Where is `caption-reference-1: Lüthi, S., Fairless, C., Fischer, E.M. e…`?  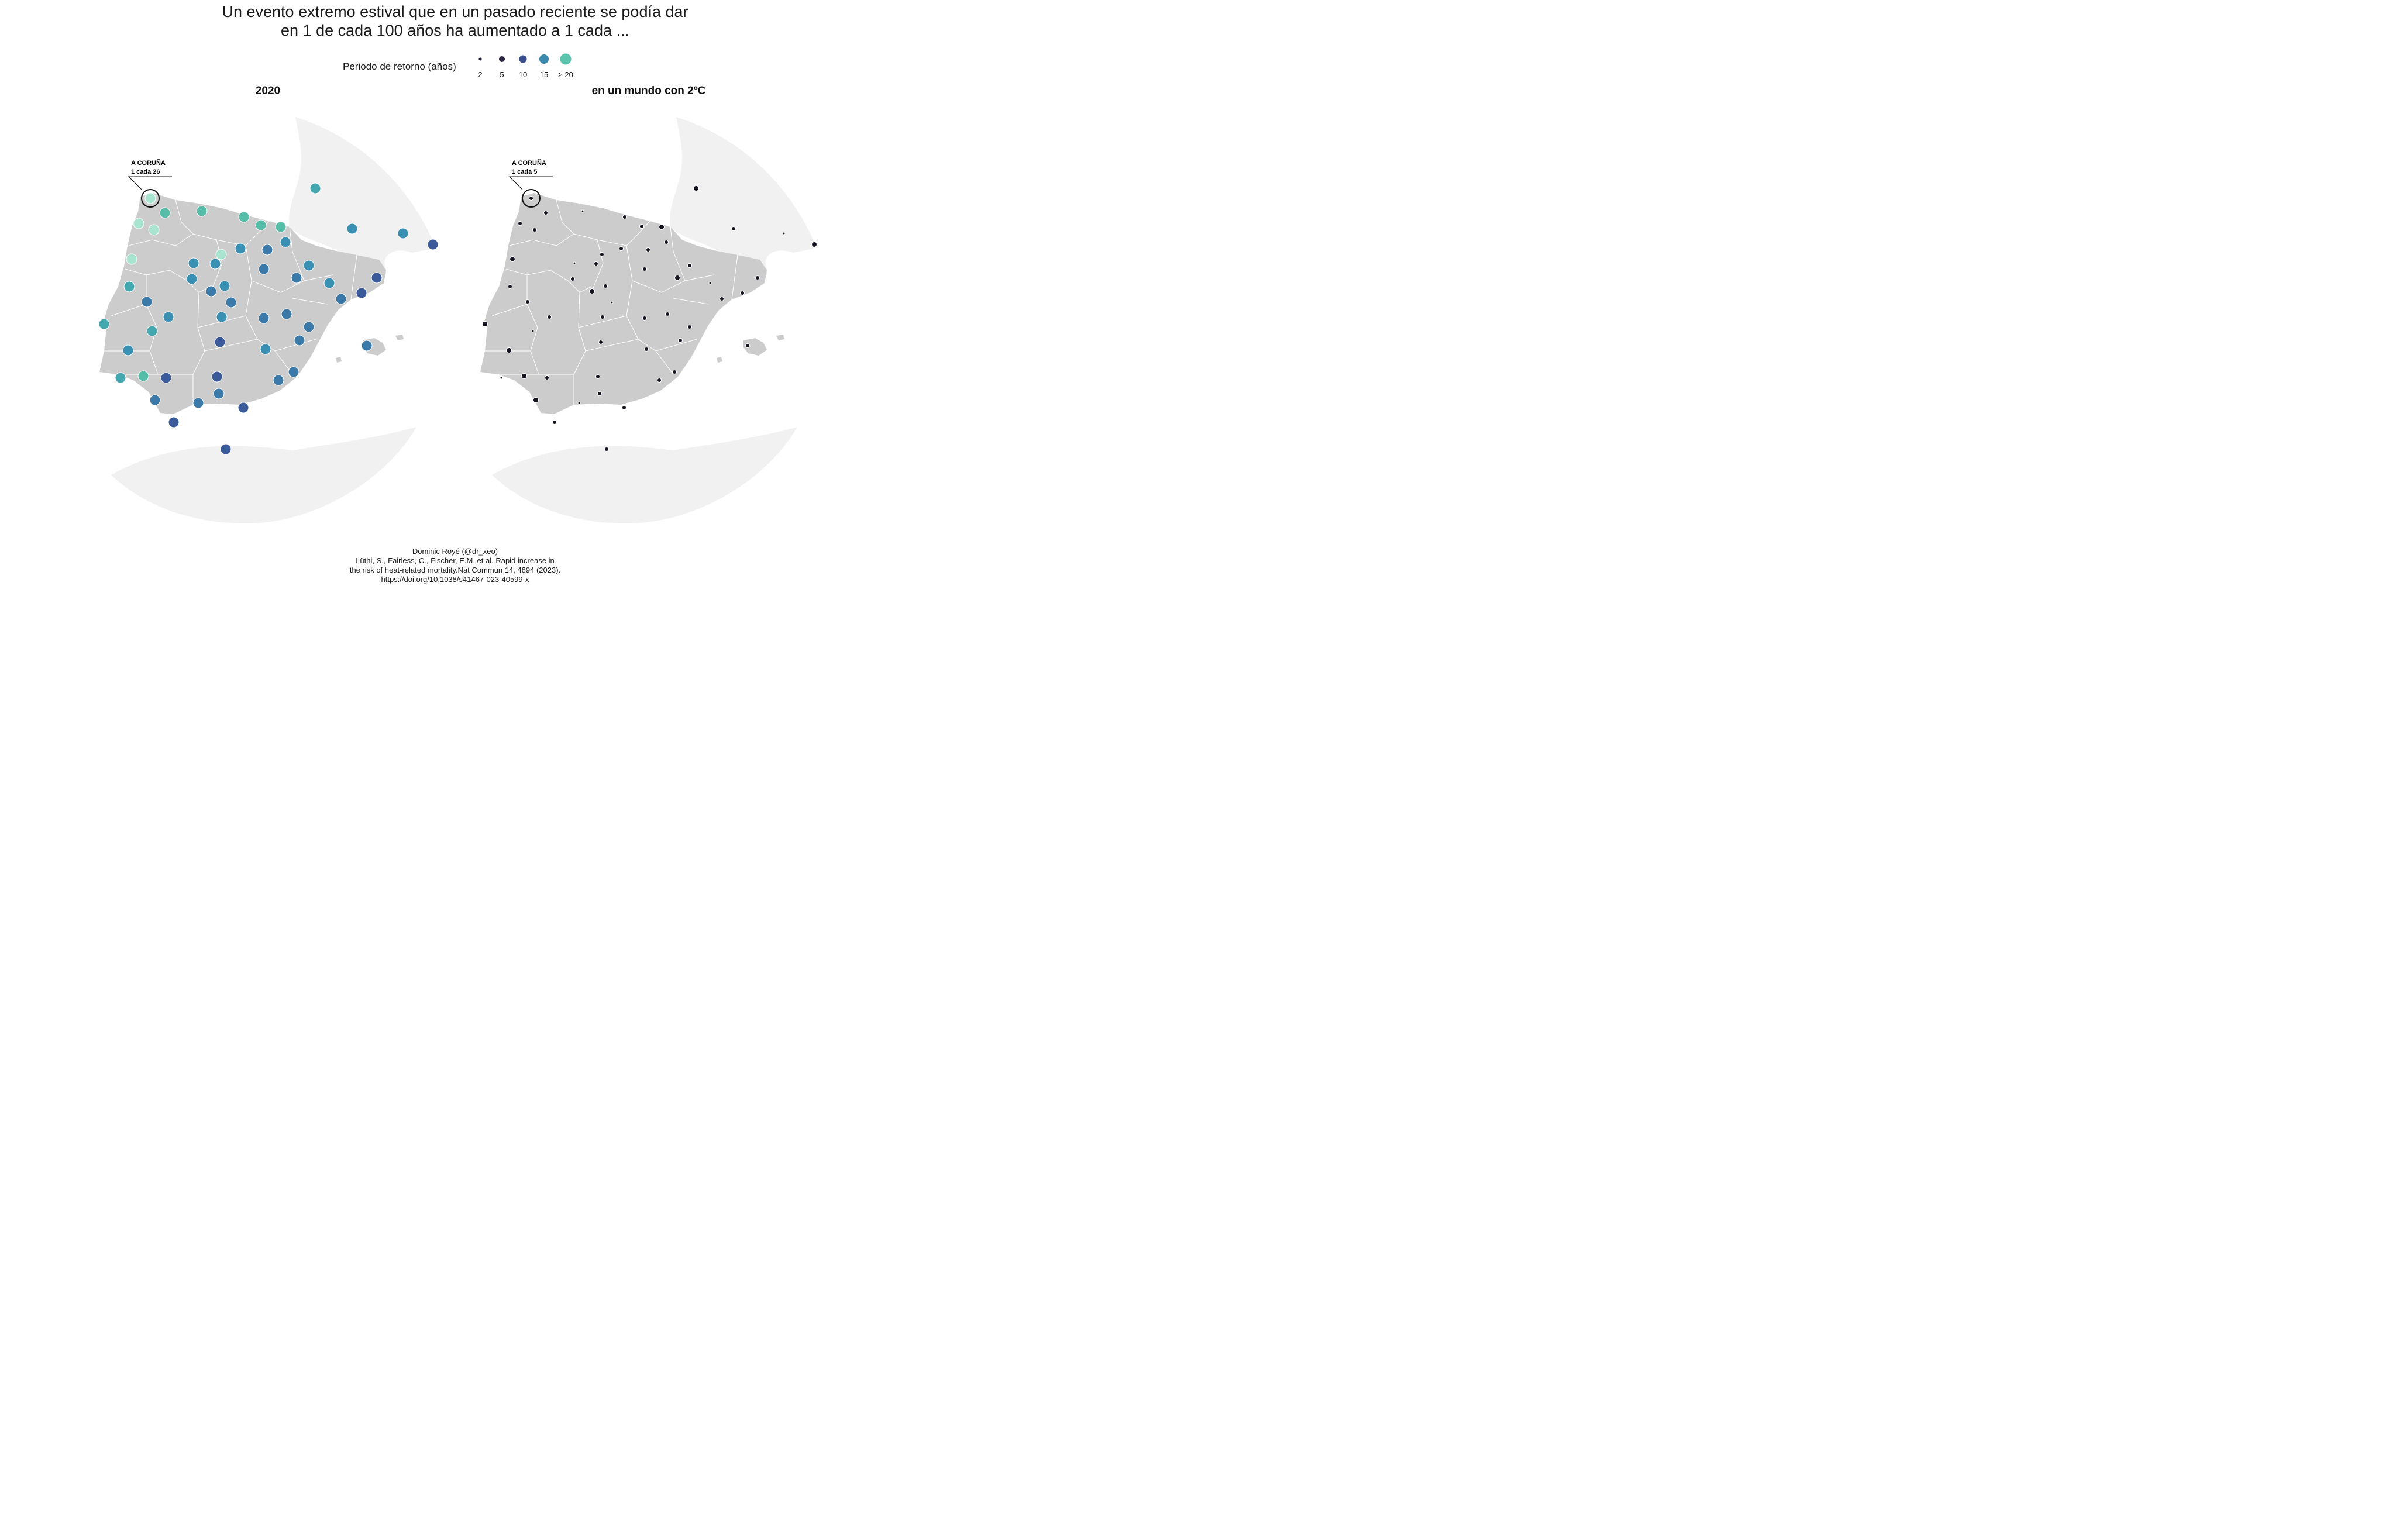 caption-reference-1: Lüthi, S., Fairless, C., Fischer, E.M. e… is located at coordinates (456, 560).